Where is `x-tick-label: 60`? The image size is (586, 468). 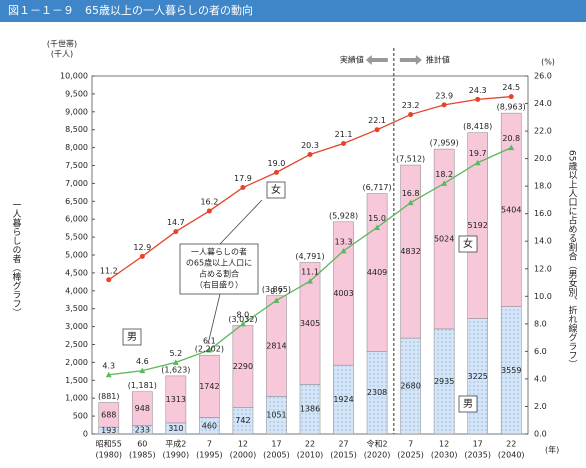
x-tick-label: 60 is located at coordinates (142, 444).